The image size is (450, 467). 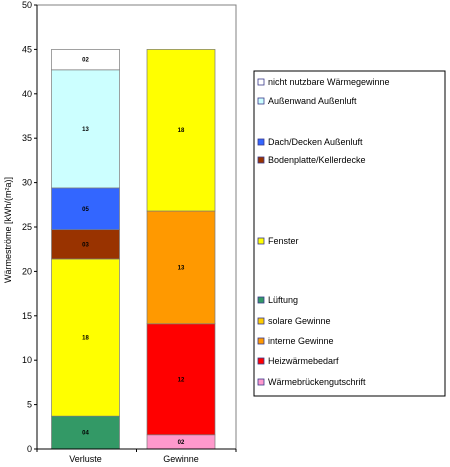 I want to click on data-label: 04, so click(x=85, y=434).